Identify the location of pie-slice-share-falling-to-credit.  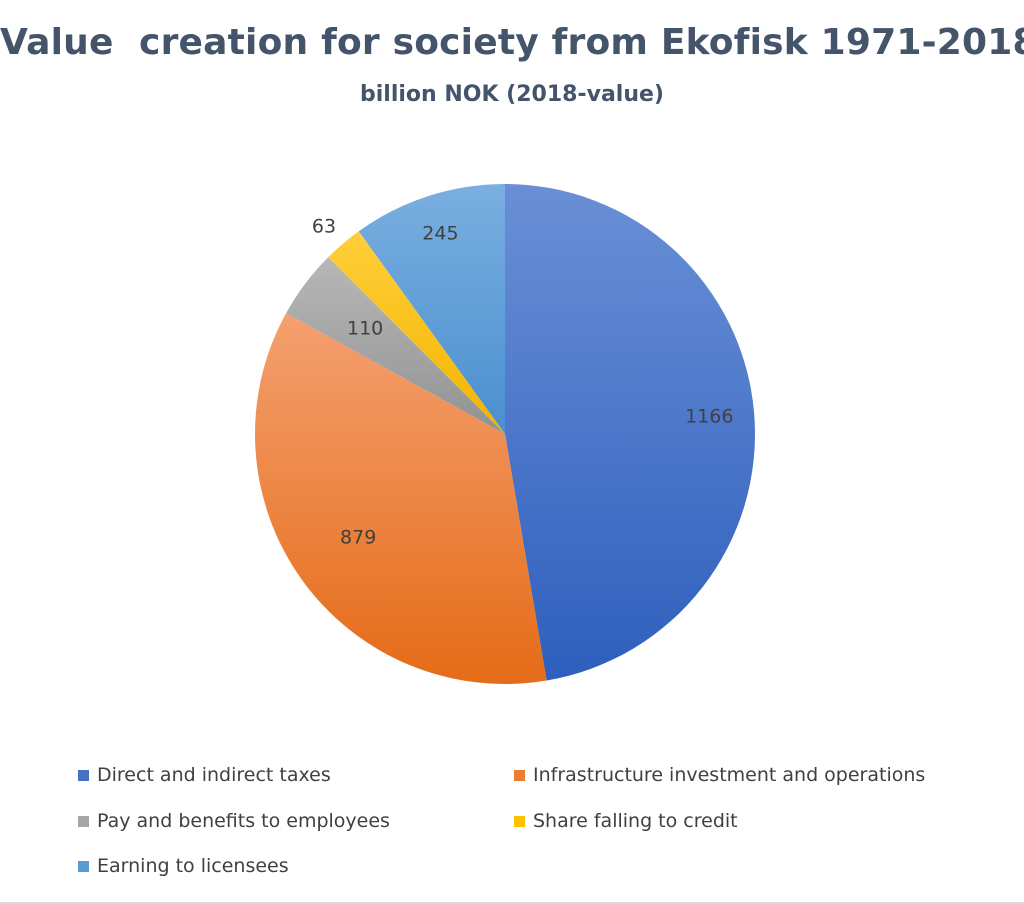
(416, 332).